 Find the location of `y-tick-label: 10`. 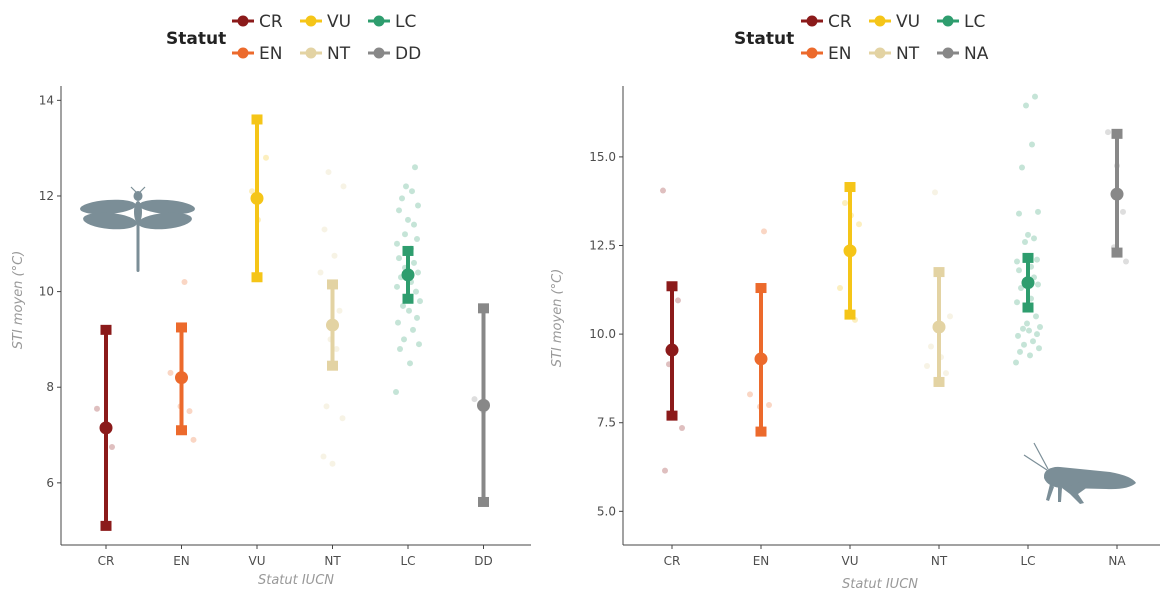

y-tick-label: 10 is located at coordinates (46, 292).